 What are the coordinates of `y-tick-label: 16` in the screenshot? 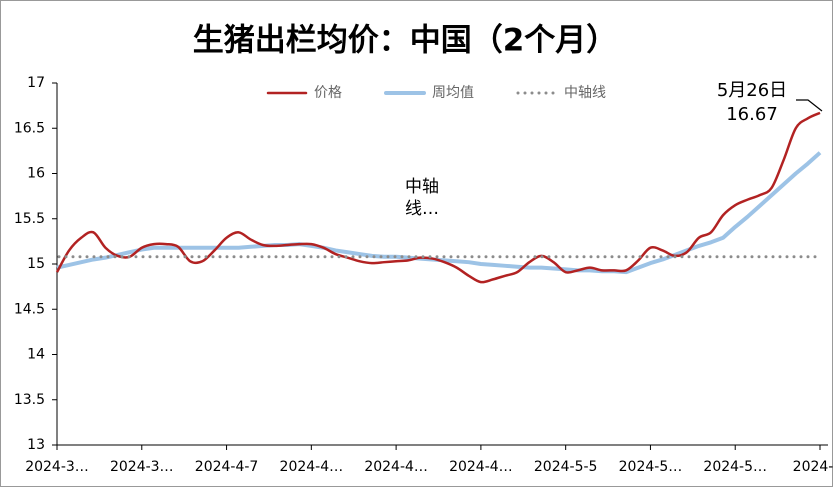 It's located at (36, 174).